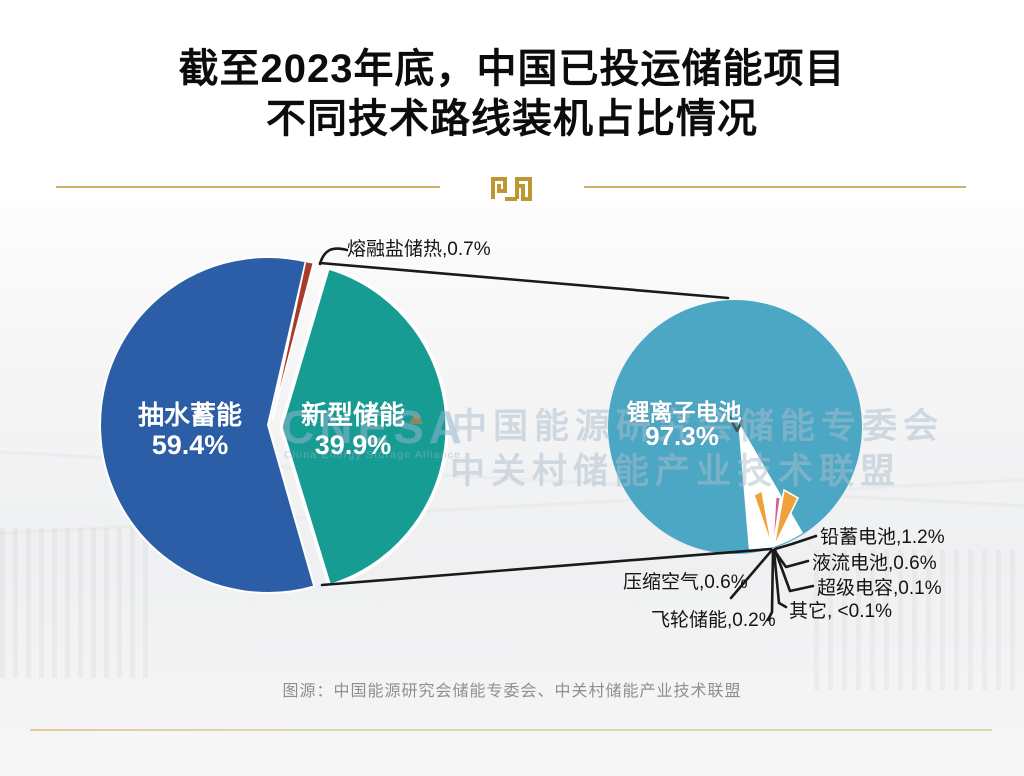  What do you see at coordinates (882, 537) in the screenshot?
I see `lead-acid-callout: 铅蓄电池,1.2%` at bounding box center [882, 537].